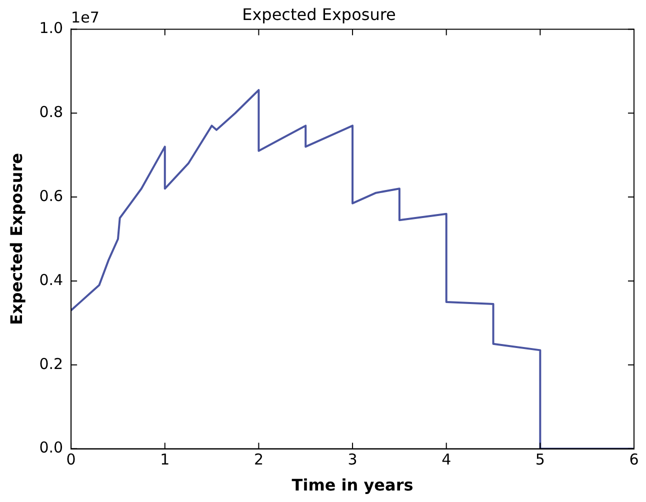 This screenshot has height=502, width=646. I want to click on y-axis-title: Expected Exposure, so click(16, 238).